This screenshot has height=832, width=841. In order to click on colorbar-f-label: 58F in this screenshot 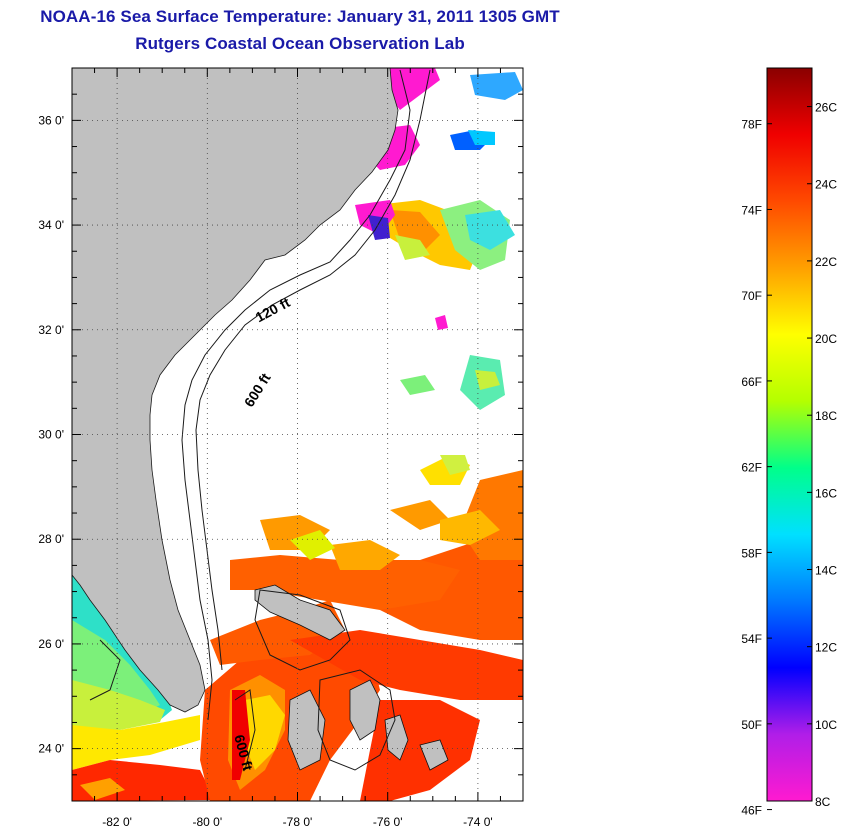, I will do `click(751, 553)`.